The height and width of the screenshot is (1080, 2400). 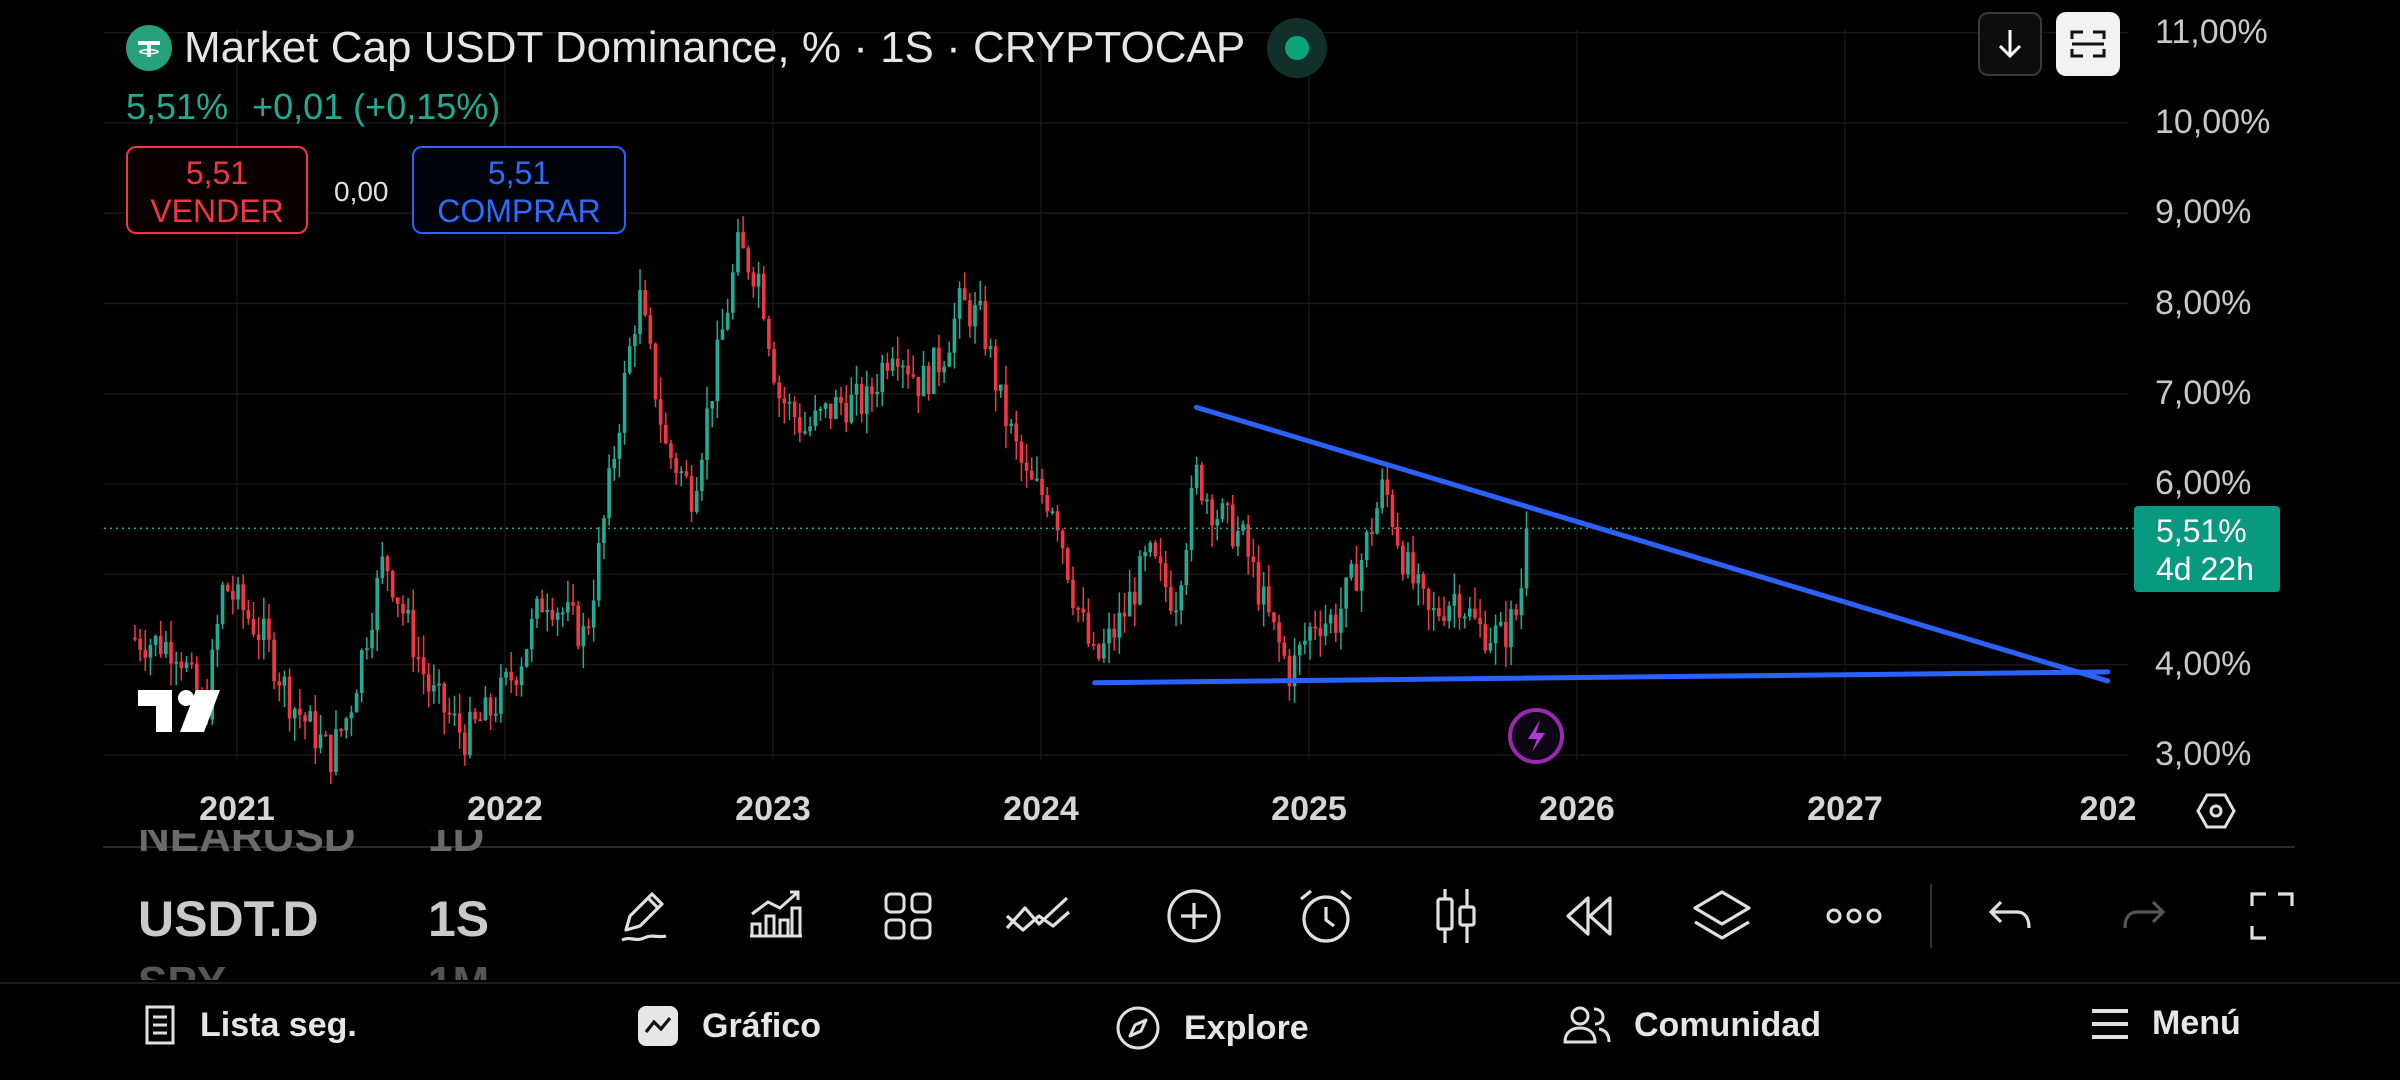 What do you see at coordinates (177, 106) in the screenshot?
I see `last-price: 5,51%` at bounding box center [177, 106].